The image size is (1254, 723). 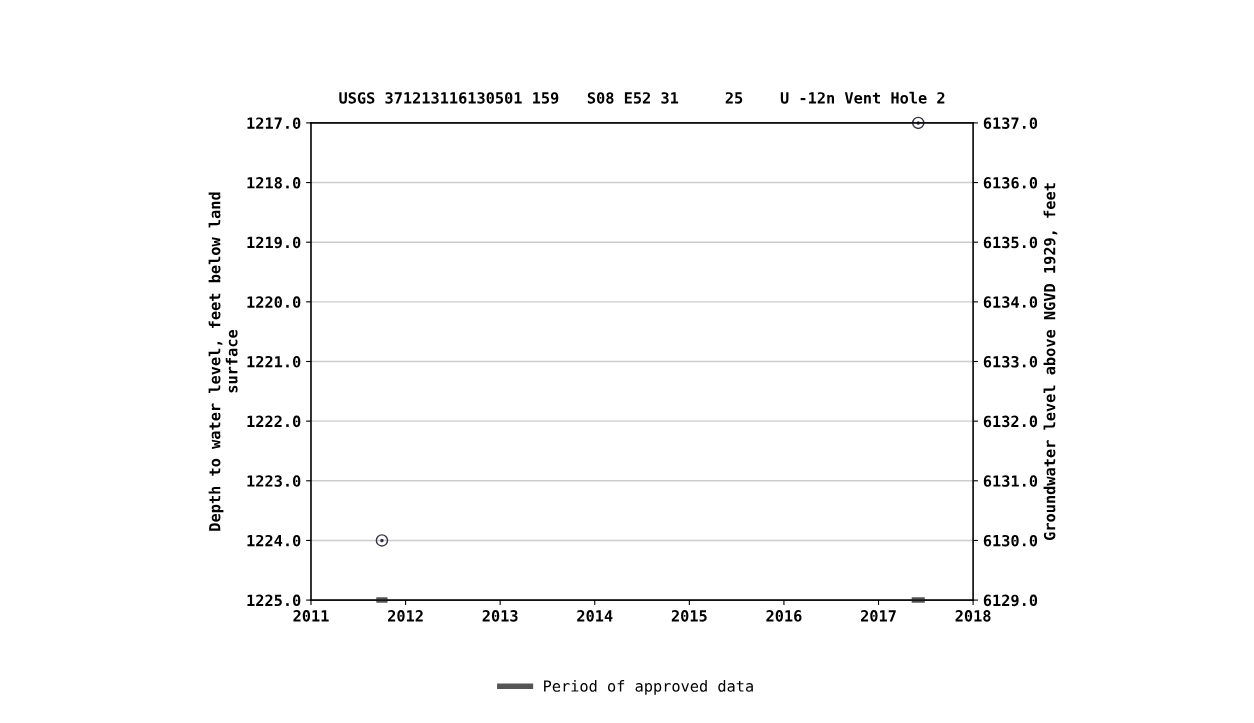 What do you see at coordinates (274, 600) in the screenshot?
I see `y-tick-label: 1225.0` at bounding box center [274, 600].